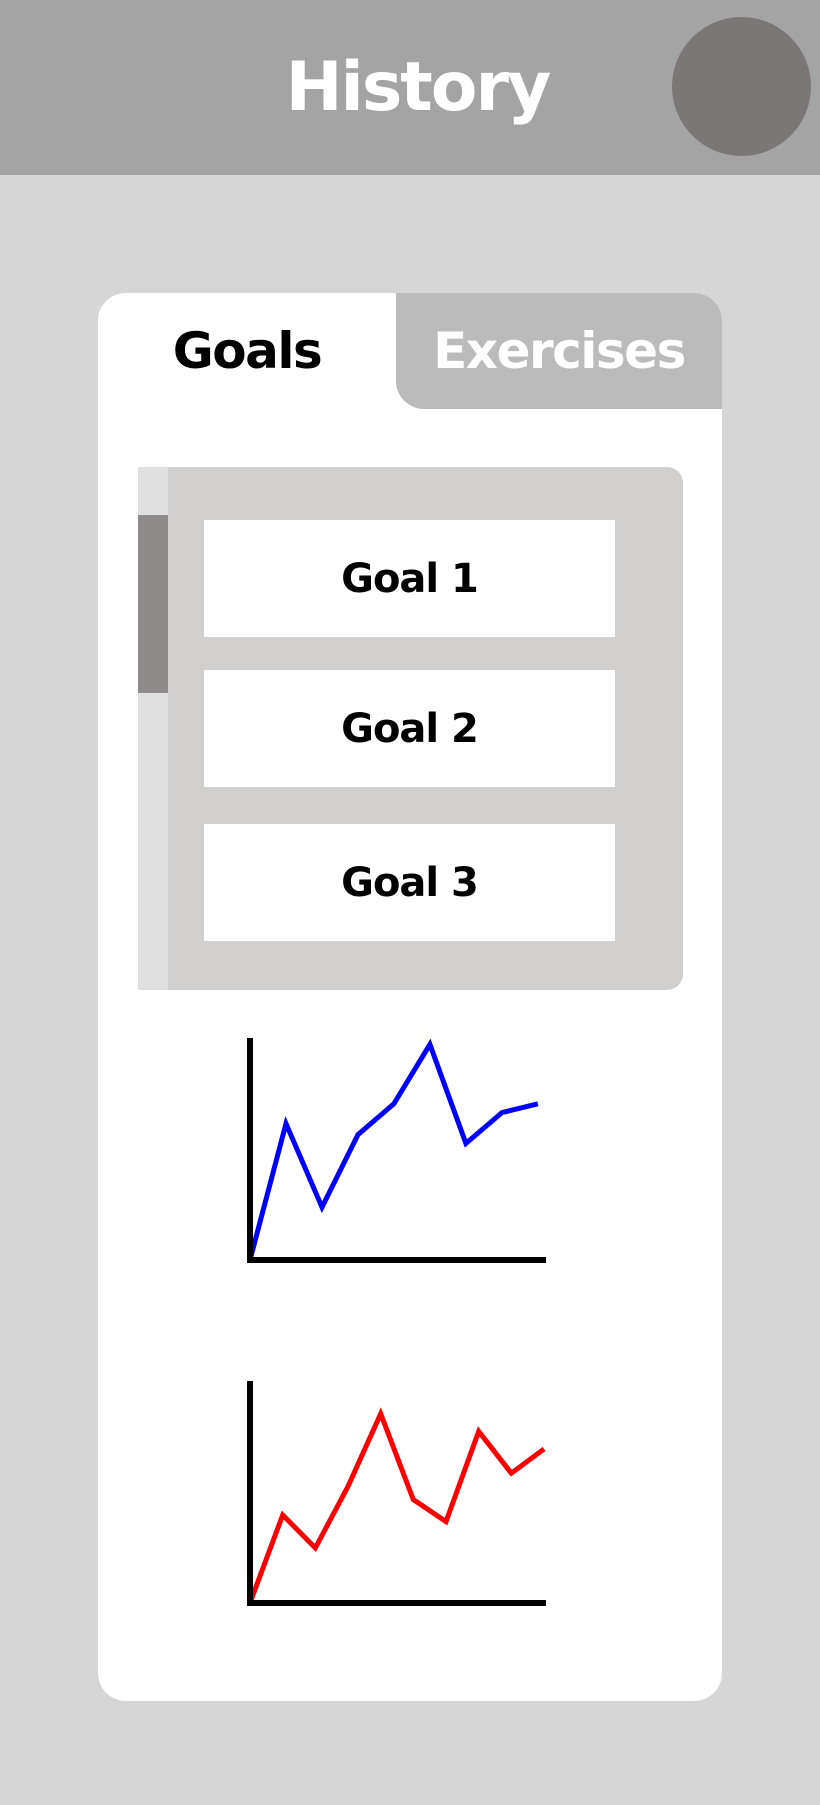 The image size is (820, 1805). What do you see at coordinates (418, 87) in the screenshot?
I see `page-title: History` at bounding box center [418, 87].